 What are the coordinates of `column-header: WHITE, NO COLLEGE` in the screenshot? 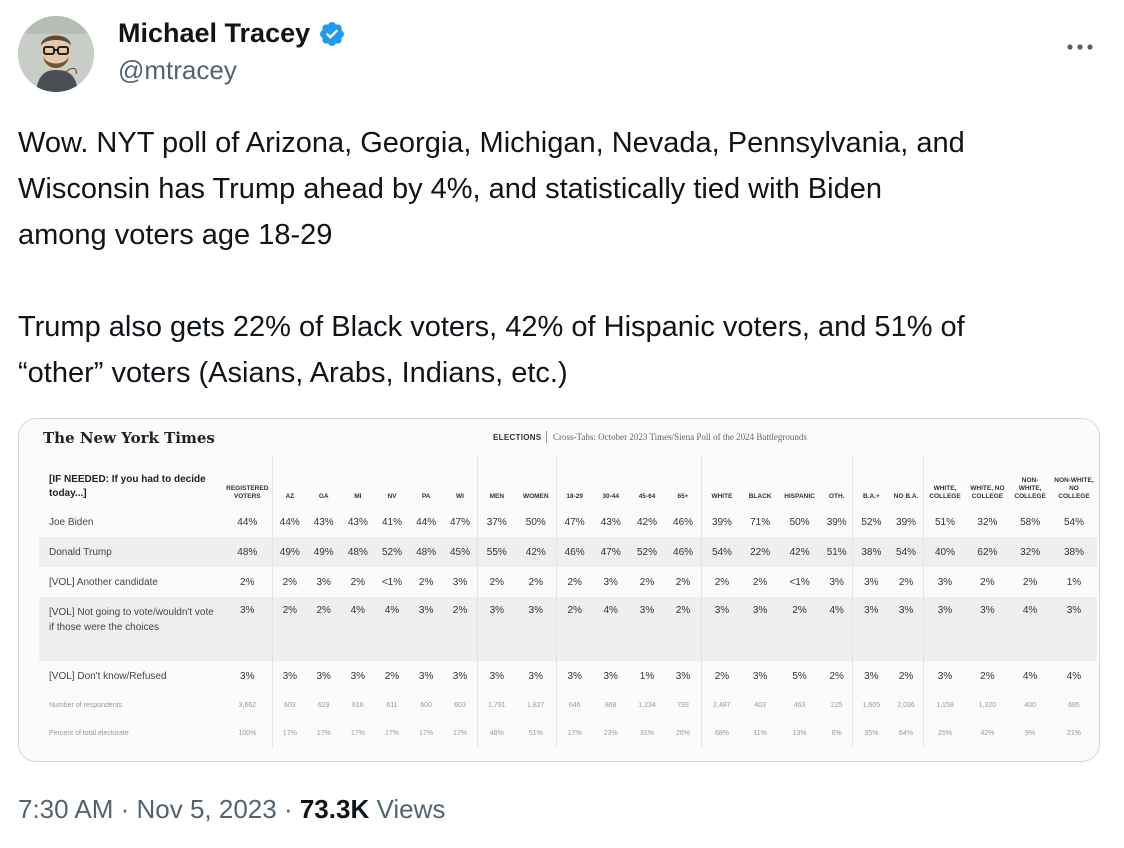 It's located at (987, 492).